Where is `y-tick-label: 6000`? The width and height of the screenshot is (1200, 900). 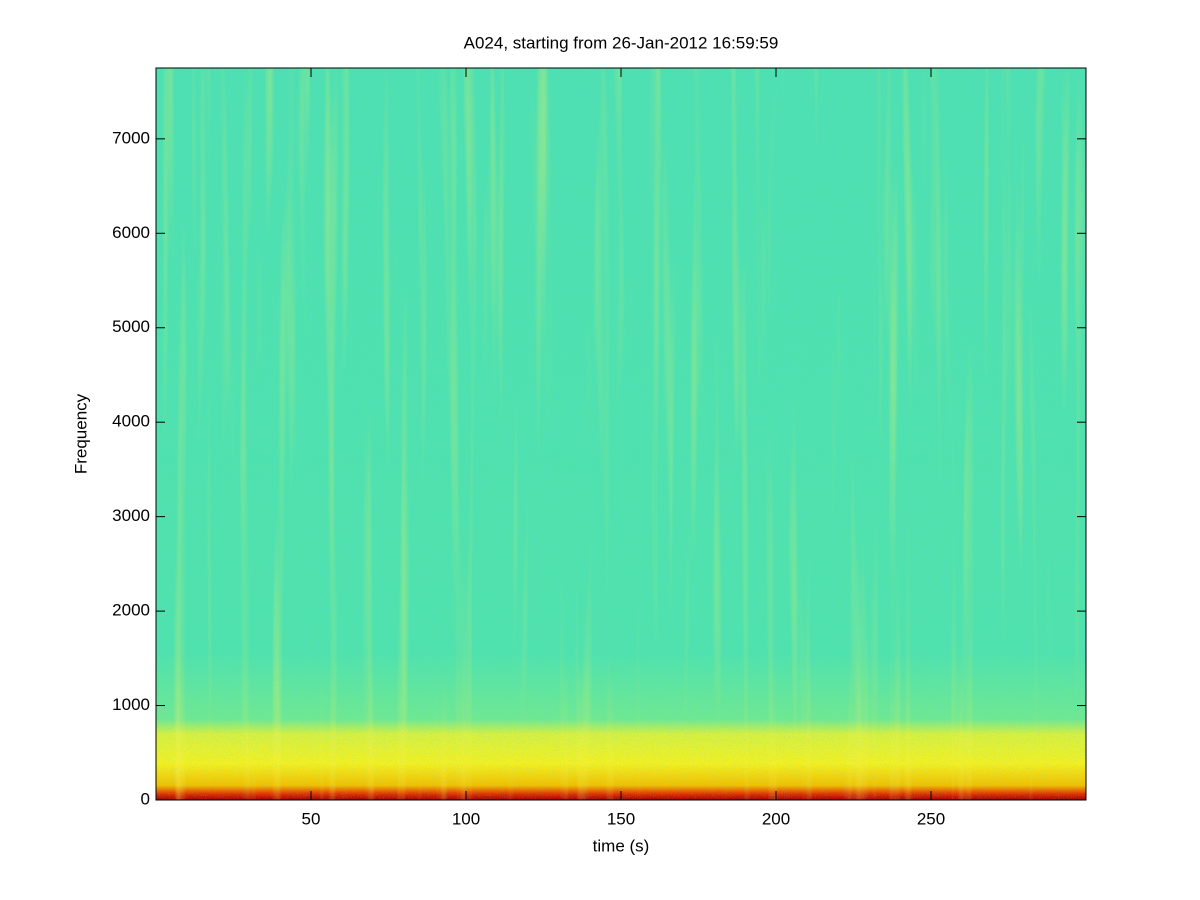 y-tick-label: 6000 is located at coordinates (131, 232).